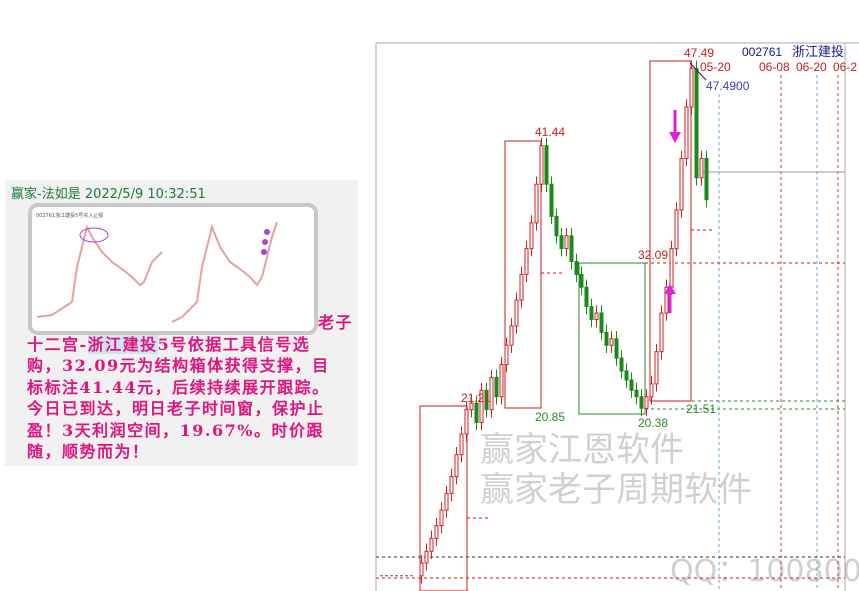 This screenshot has width=859, height=591. What do you see at coordinates (46, 194) in the screenshot?
I see `sender-name: 赢家-法如是` at bounding box center [46, 194].